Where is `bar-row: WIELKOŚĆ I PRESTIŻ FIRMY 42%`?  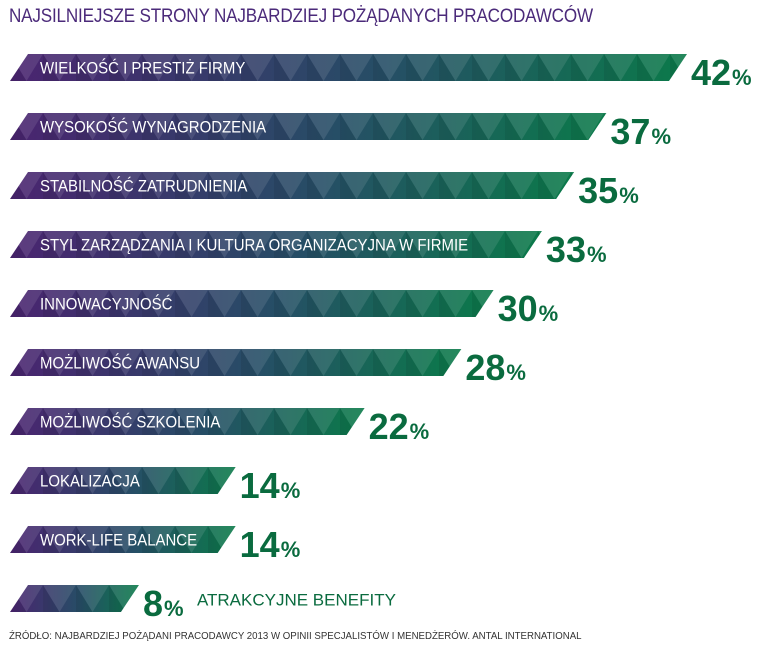 bar-row: WIELKOŚĆ I PRESTIŻ FIRMY 42% is located at coordinates (381, 72).